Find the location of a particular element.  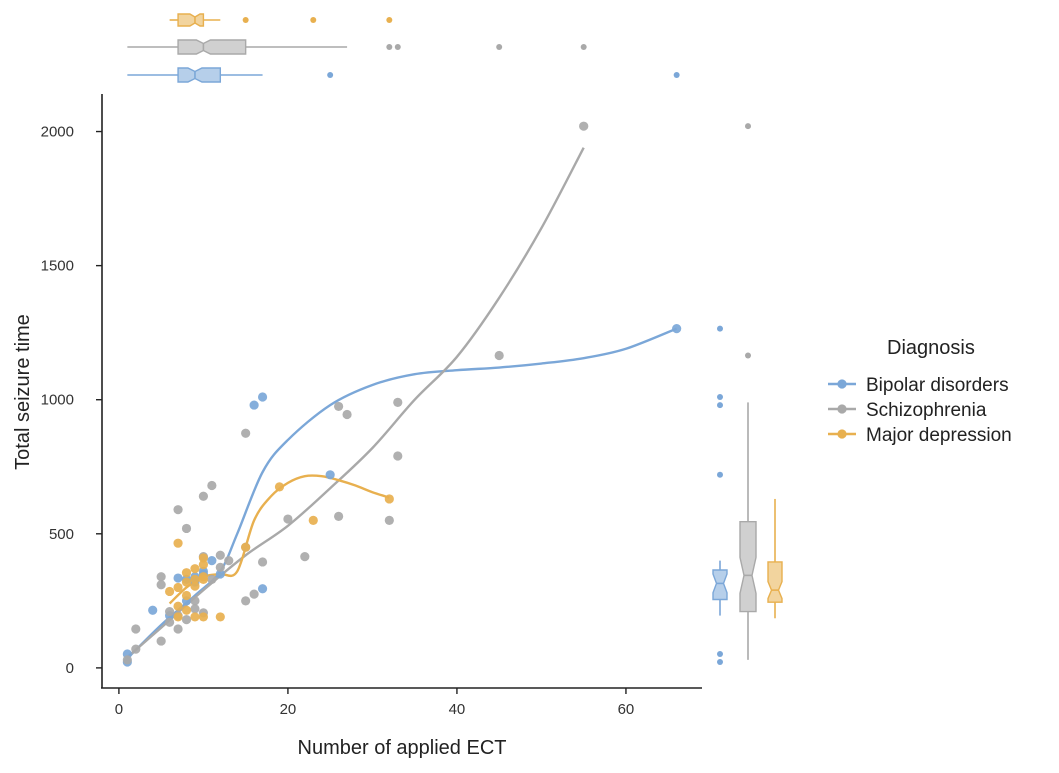

schizophrenia-y-boxplot-outlier is located at coordinates (748, 126).